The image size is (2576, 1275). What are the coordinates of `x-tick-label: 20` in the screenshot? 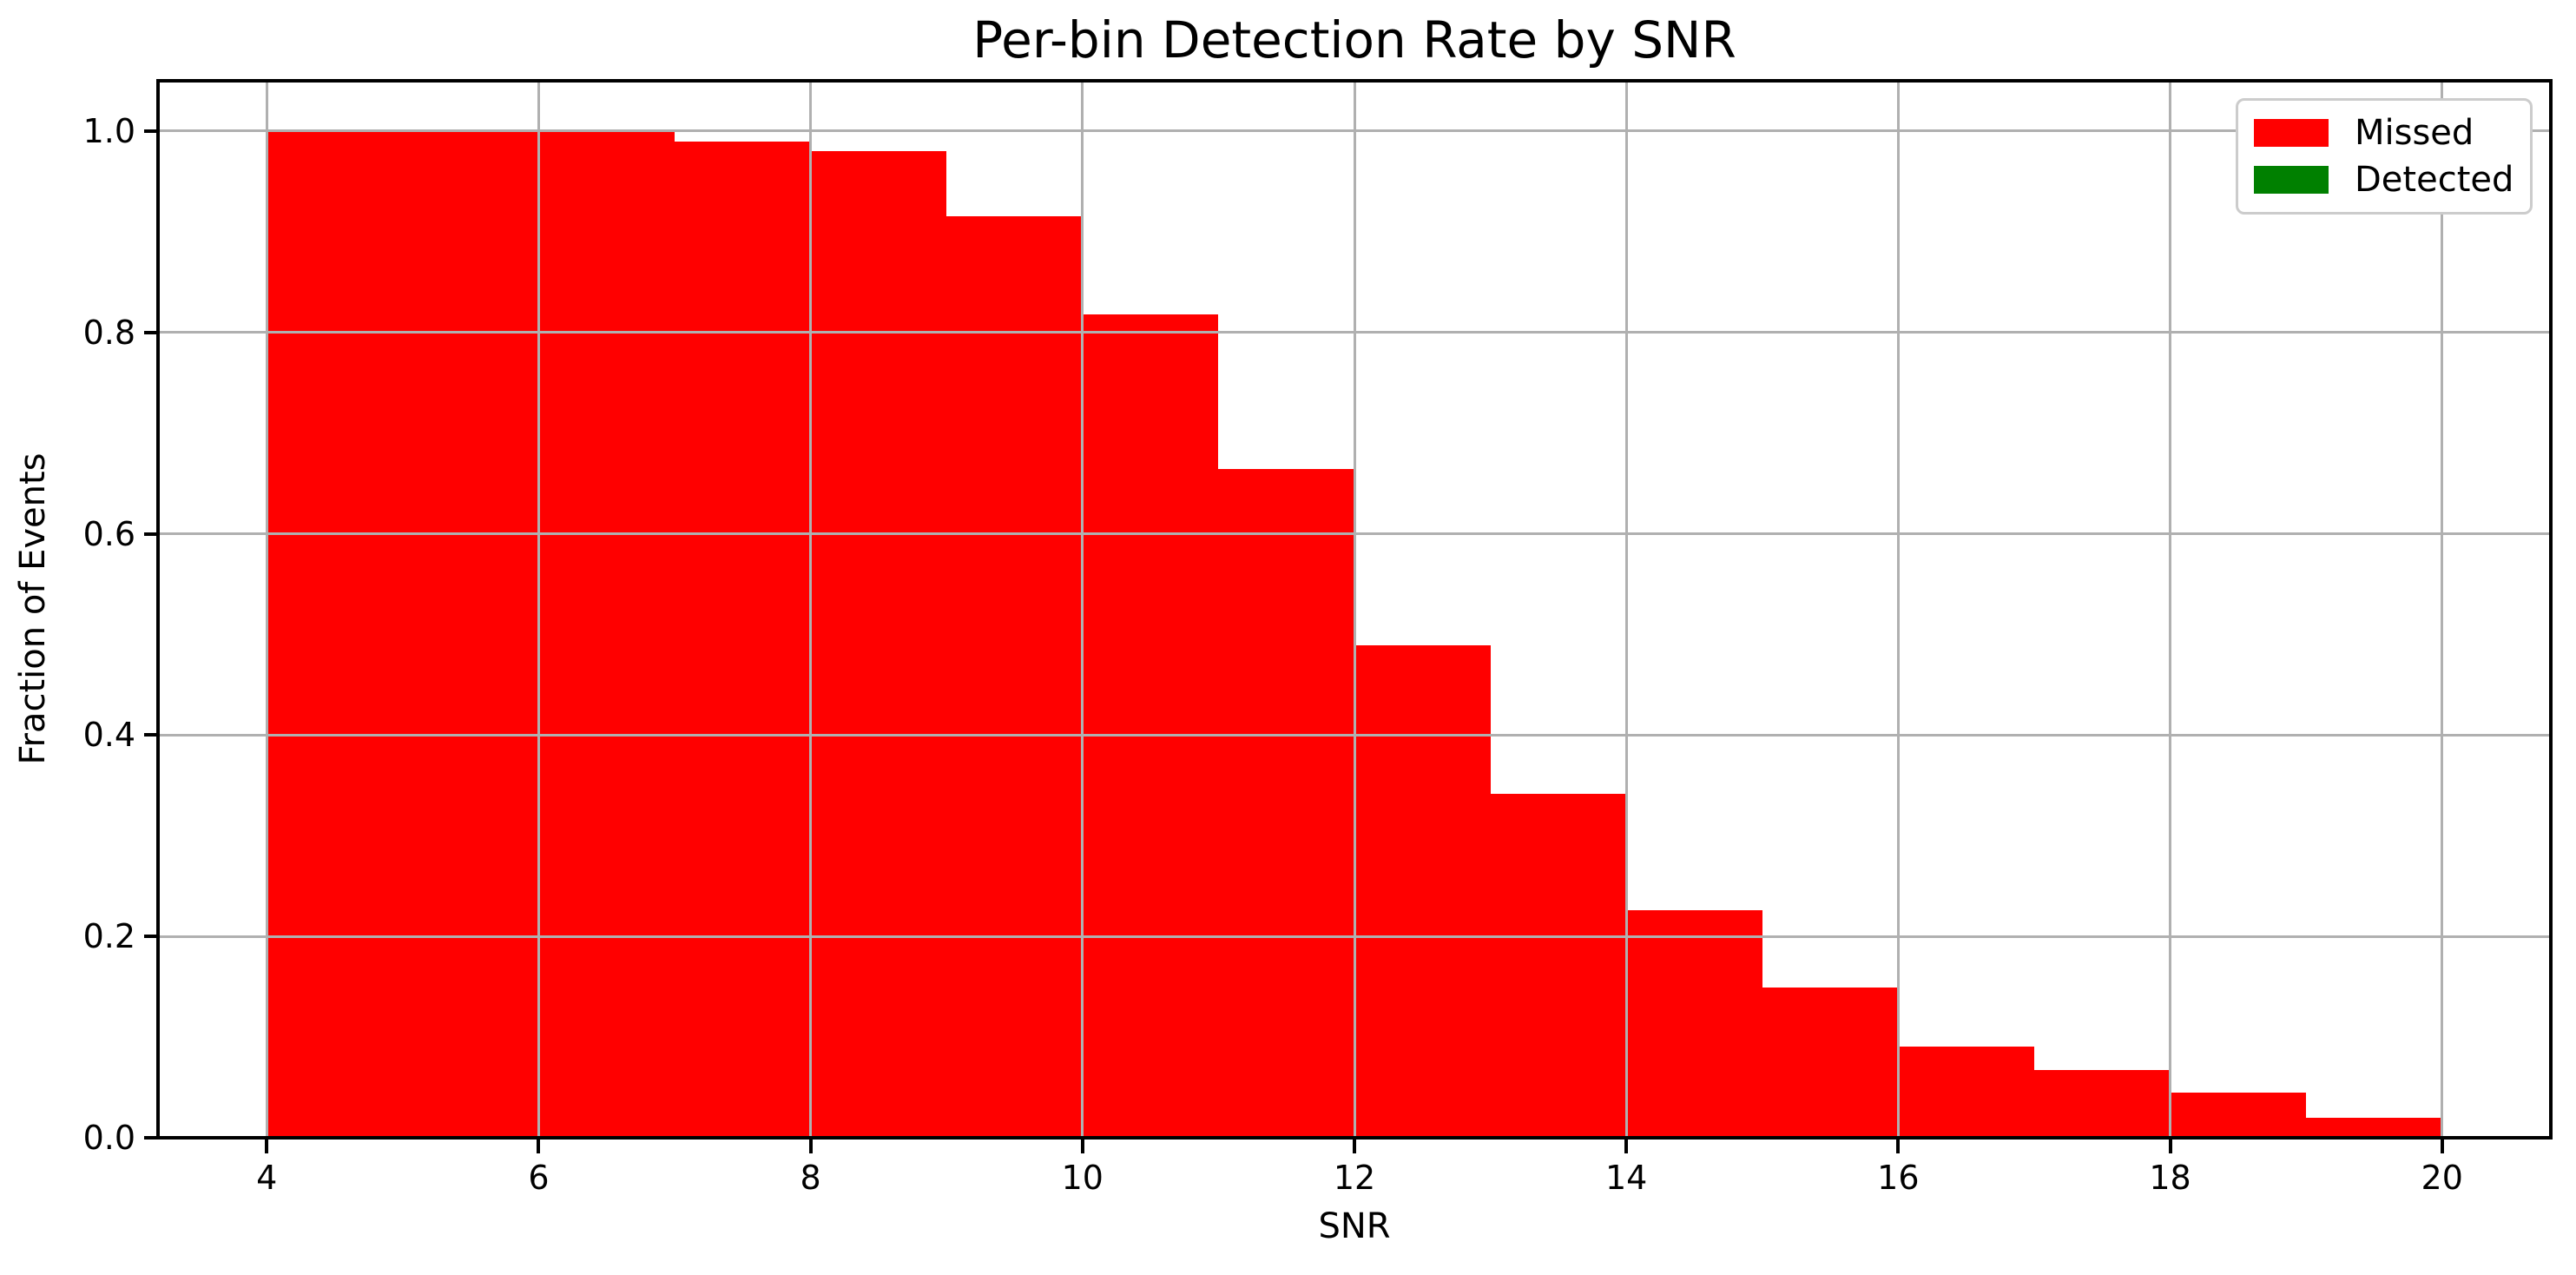 It's located at (2442, 1178).